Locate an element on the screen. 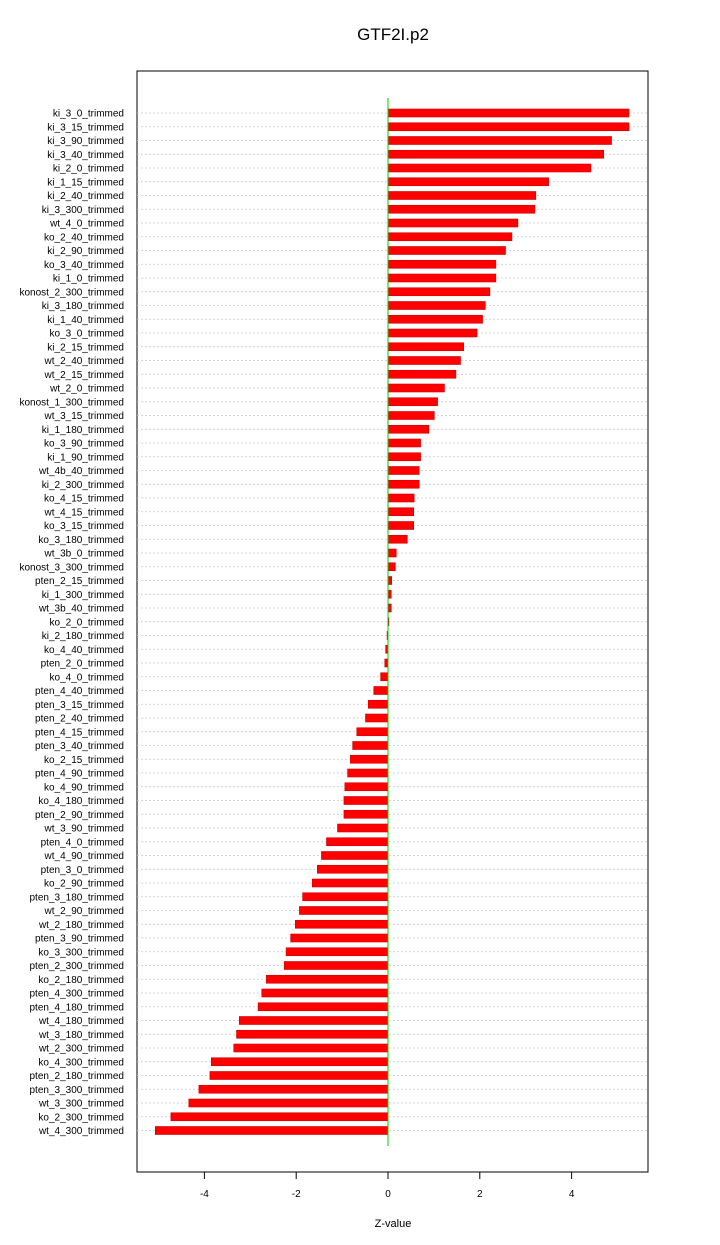 Image resolution: width=720 pixels, height=1245 pixels. category-label: wt_2_180_trimmed is located at coordinates (81, 925).